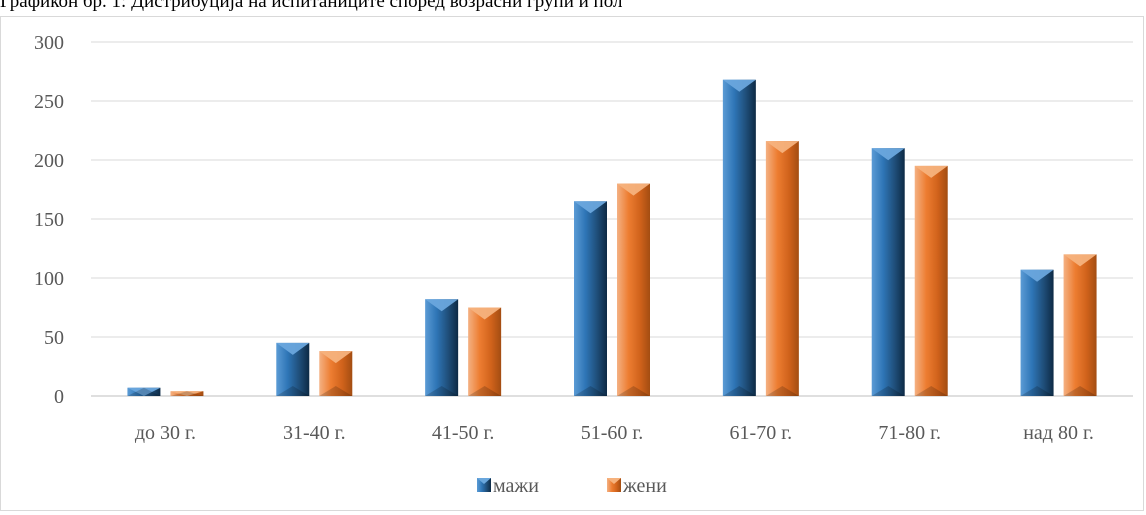 This screenshot has width=1146, height=515. I want to click on x-tick-label: 31-40 г., so click(314, 433).